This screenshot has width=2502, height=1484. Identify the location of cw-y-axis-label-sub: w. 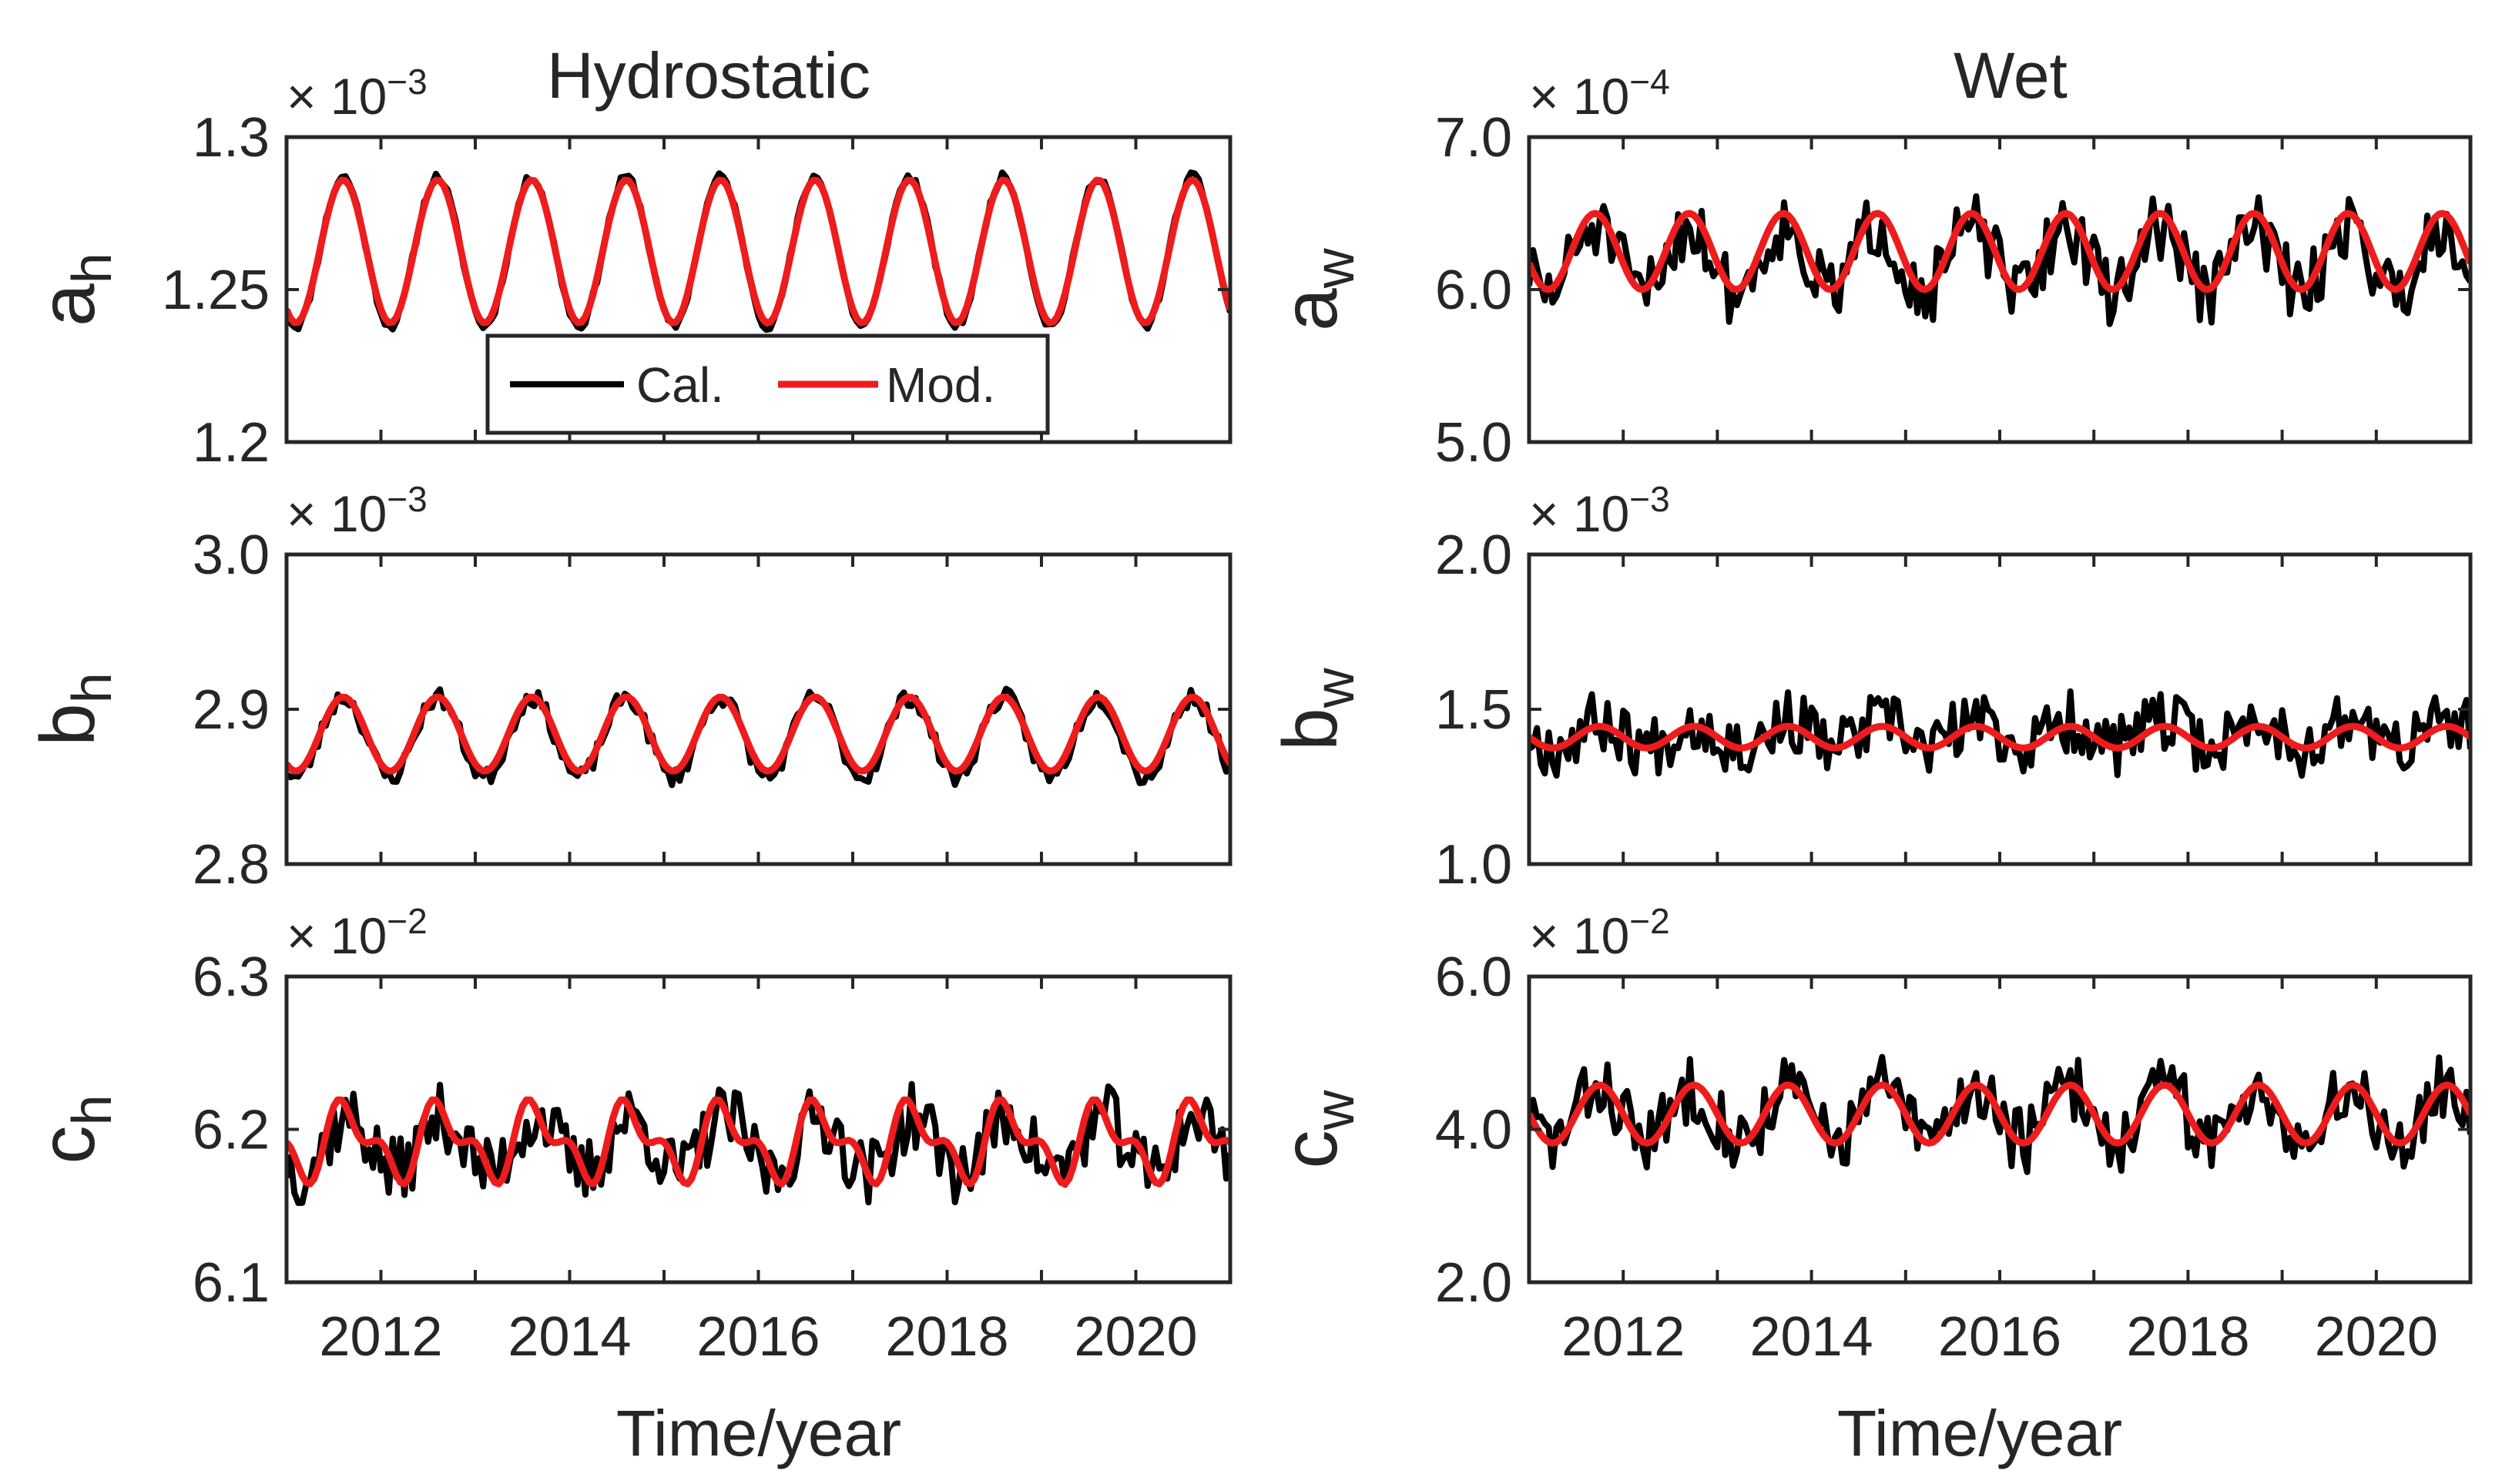
(1335, 1110).